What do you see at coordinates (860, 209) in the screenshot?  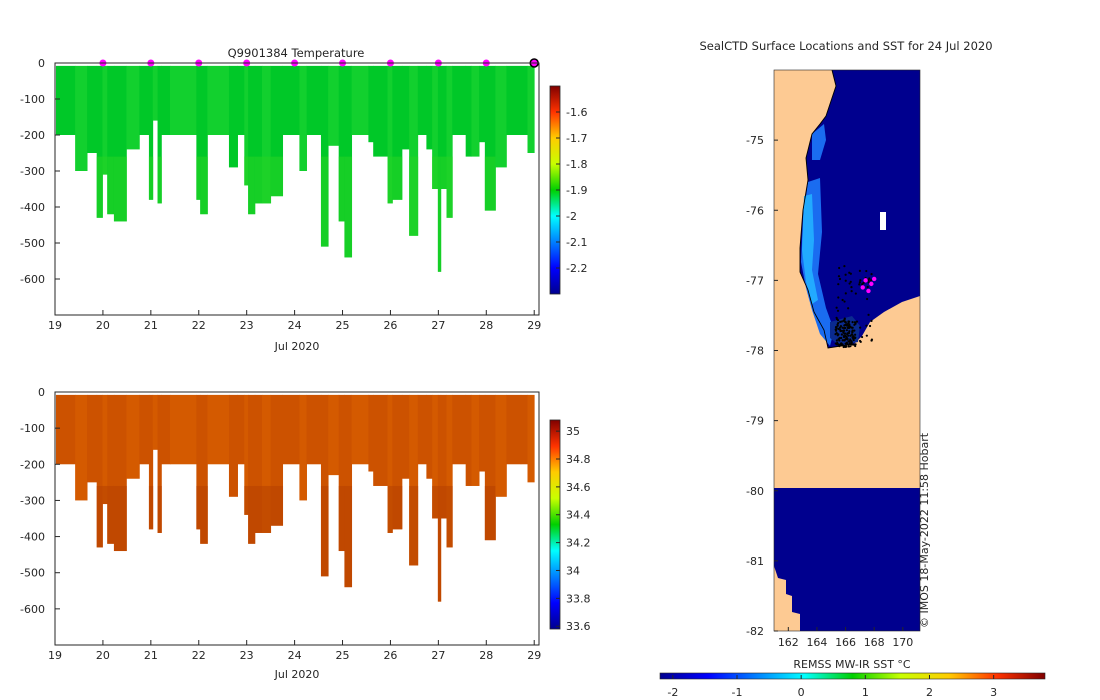 I see `ross-sea` at bounding box center [860, 209].